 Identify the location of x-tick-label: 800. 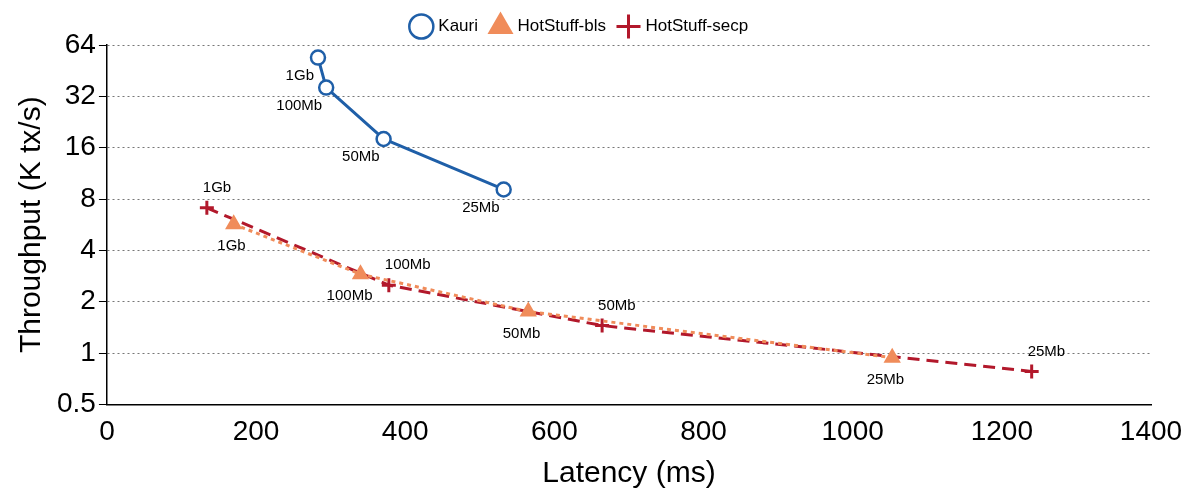
(703, 430).